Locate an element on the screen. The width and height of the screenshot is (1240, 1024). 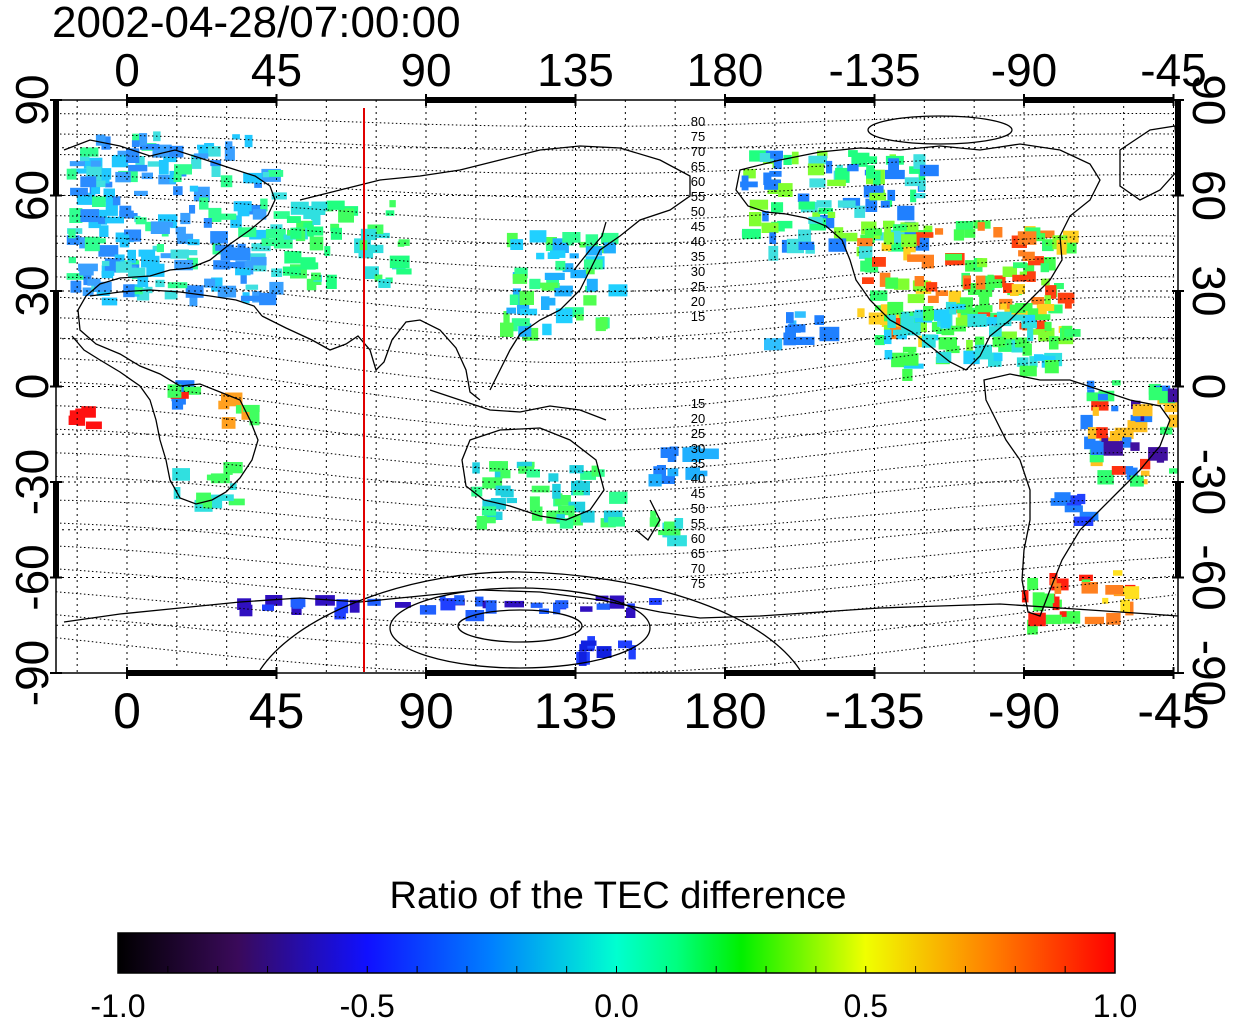
contour-south-pole-outer is located at coordinates (520, 628).